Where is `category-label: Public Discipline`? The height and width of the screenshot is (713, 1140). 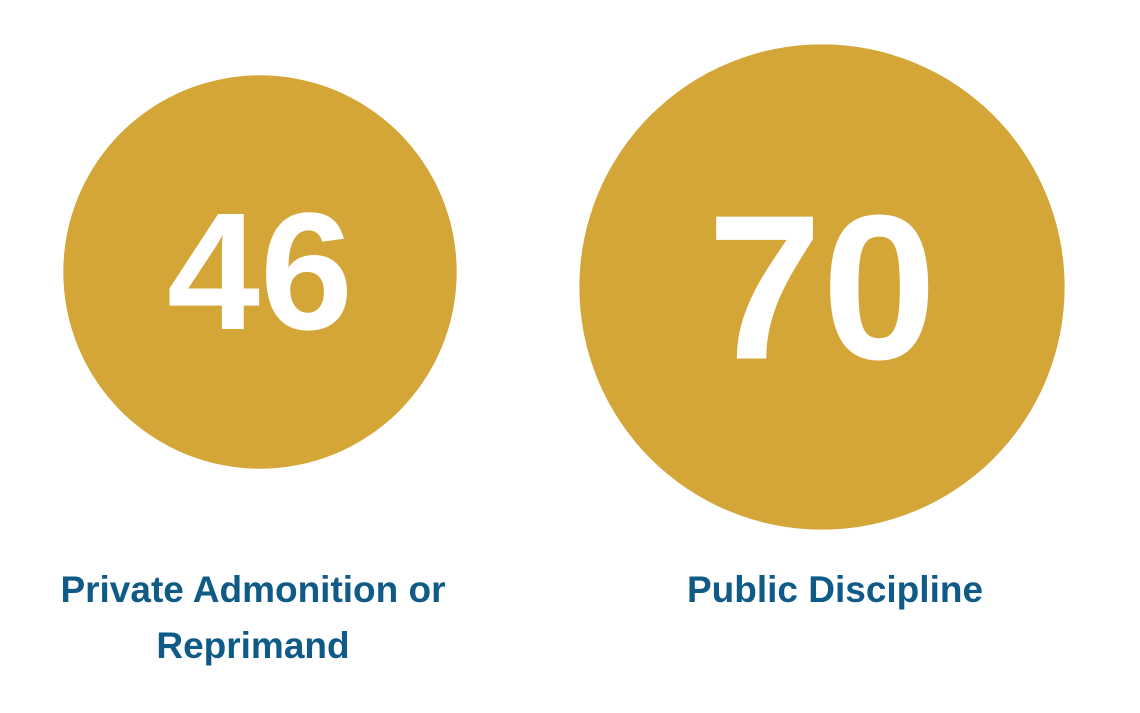 category-label: Public Discipline is located at coordinates (835, 589).